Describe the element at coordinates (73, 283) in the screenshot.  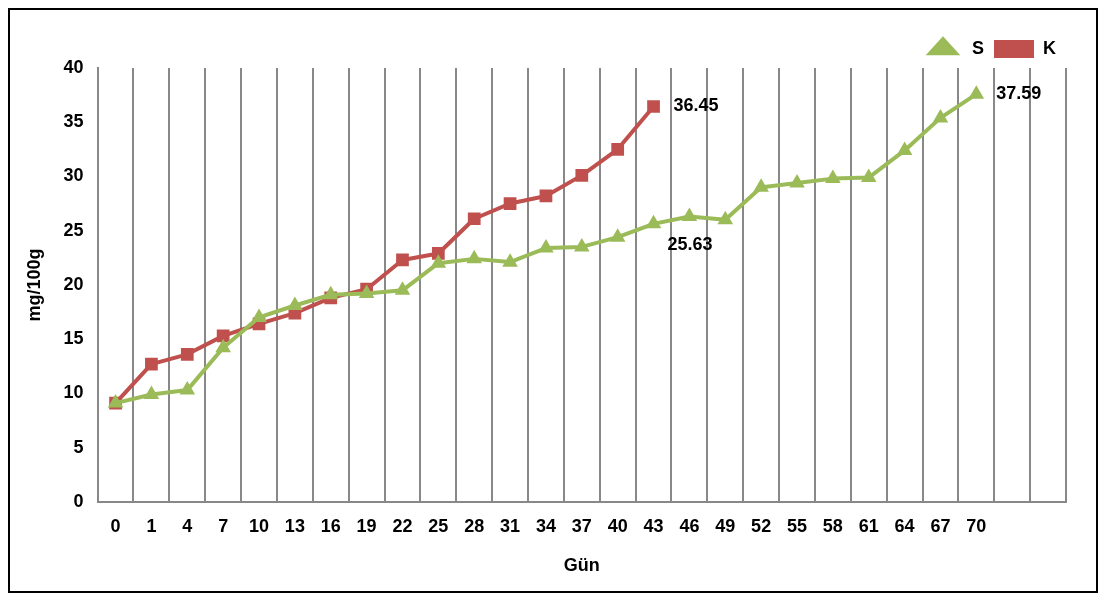
I see `y-tick-label: 20` at that location.